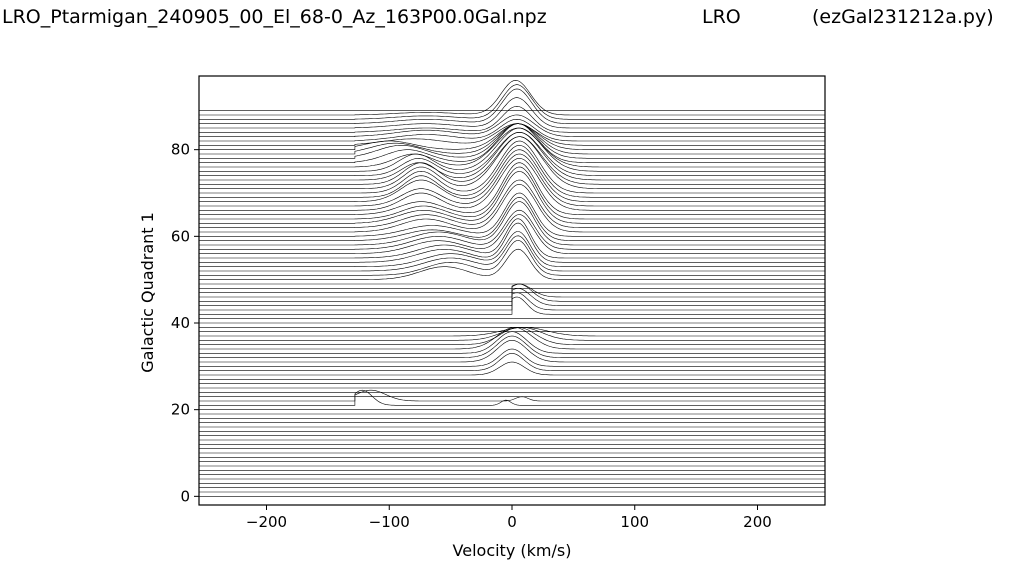  What do you see at coordinates (180, 410) in the screenshot?
I see `y-tick-label: 20` at bounding box center [180, 410].